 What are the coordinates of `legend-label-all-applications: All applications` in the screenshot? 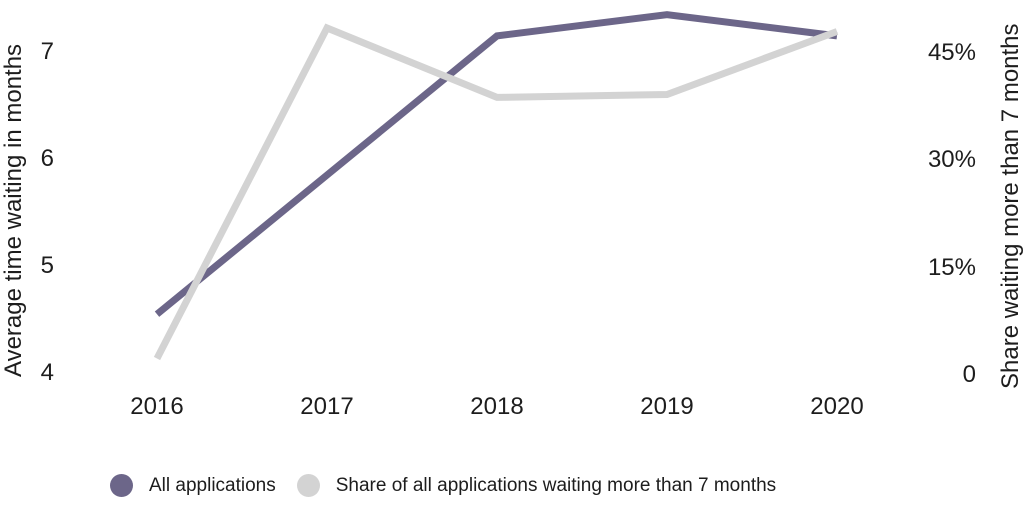 It's located at (212, 485).